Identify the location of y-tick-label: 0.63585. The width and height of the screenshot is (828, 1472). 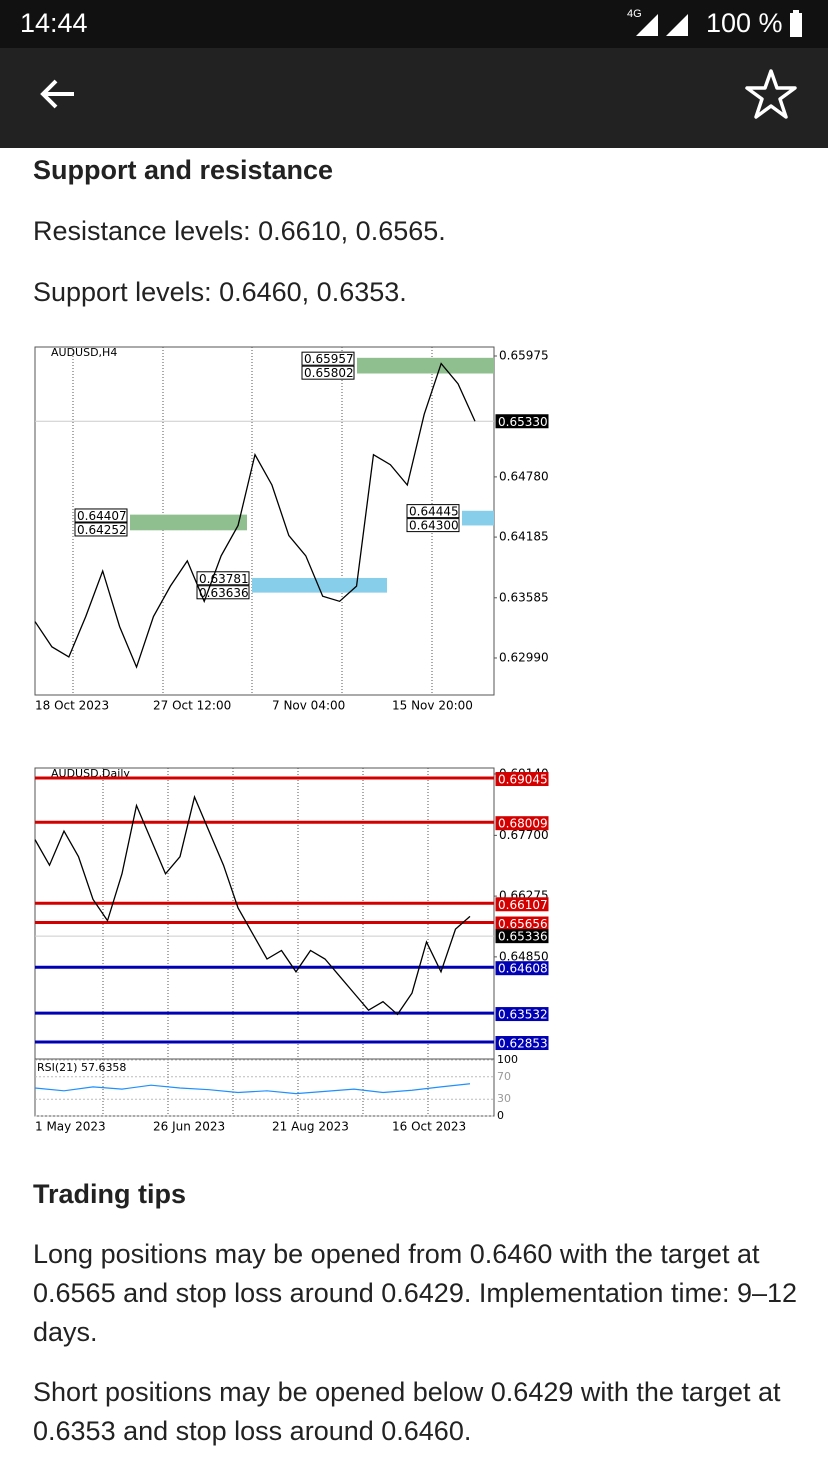
(524, 597).